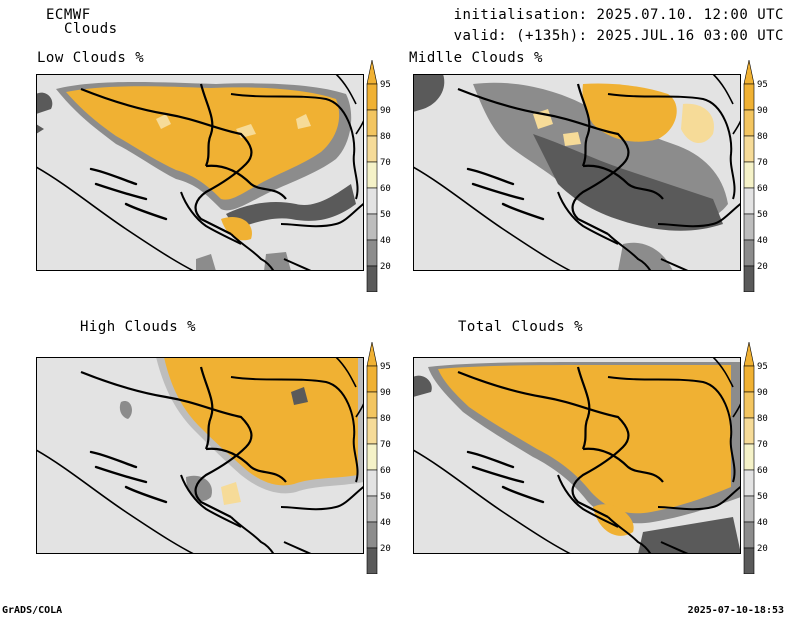 The height and width of the screenshot is (618, 800). What do you see at coordinates (200, 172) in the screenshot?
I see `map-low-clouds` at bounding box center [200, 172].